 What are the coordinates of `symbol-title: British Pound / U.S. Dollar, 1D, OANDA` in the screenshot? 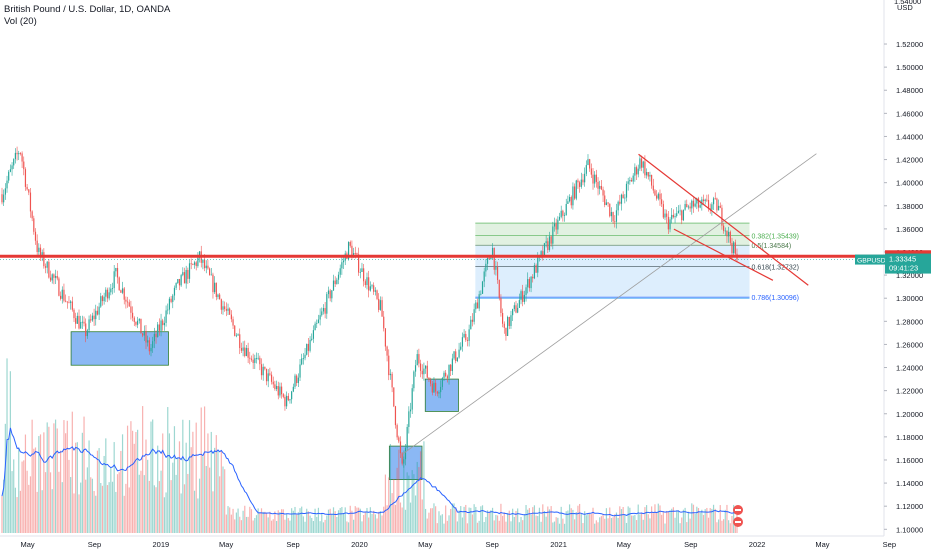 It's located at (87, 9).